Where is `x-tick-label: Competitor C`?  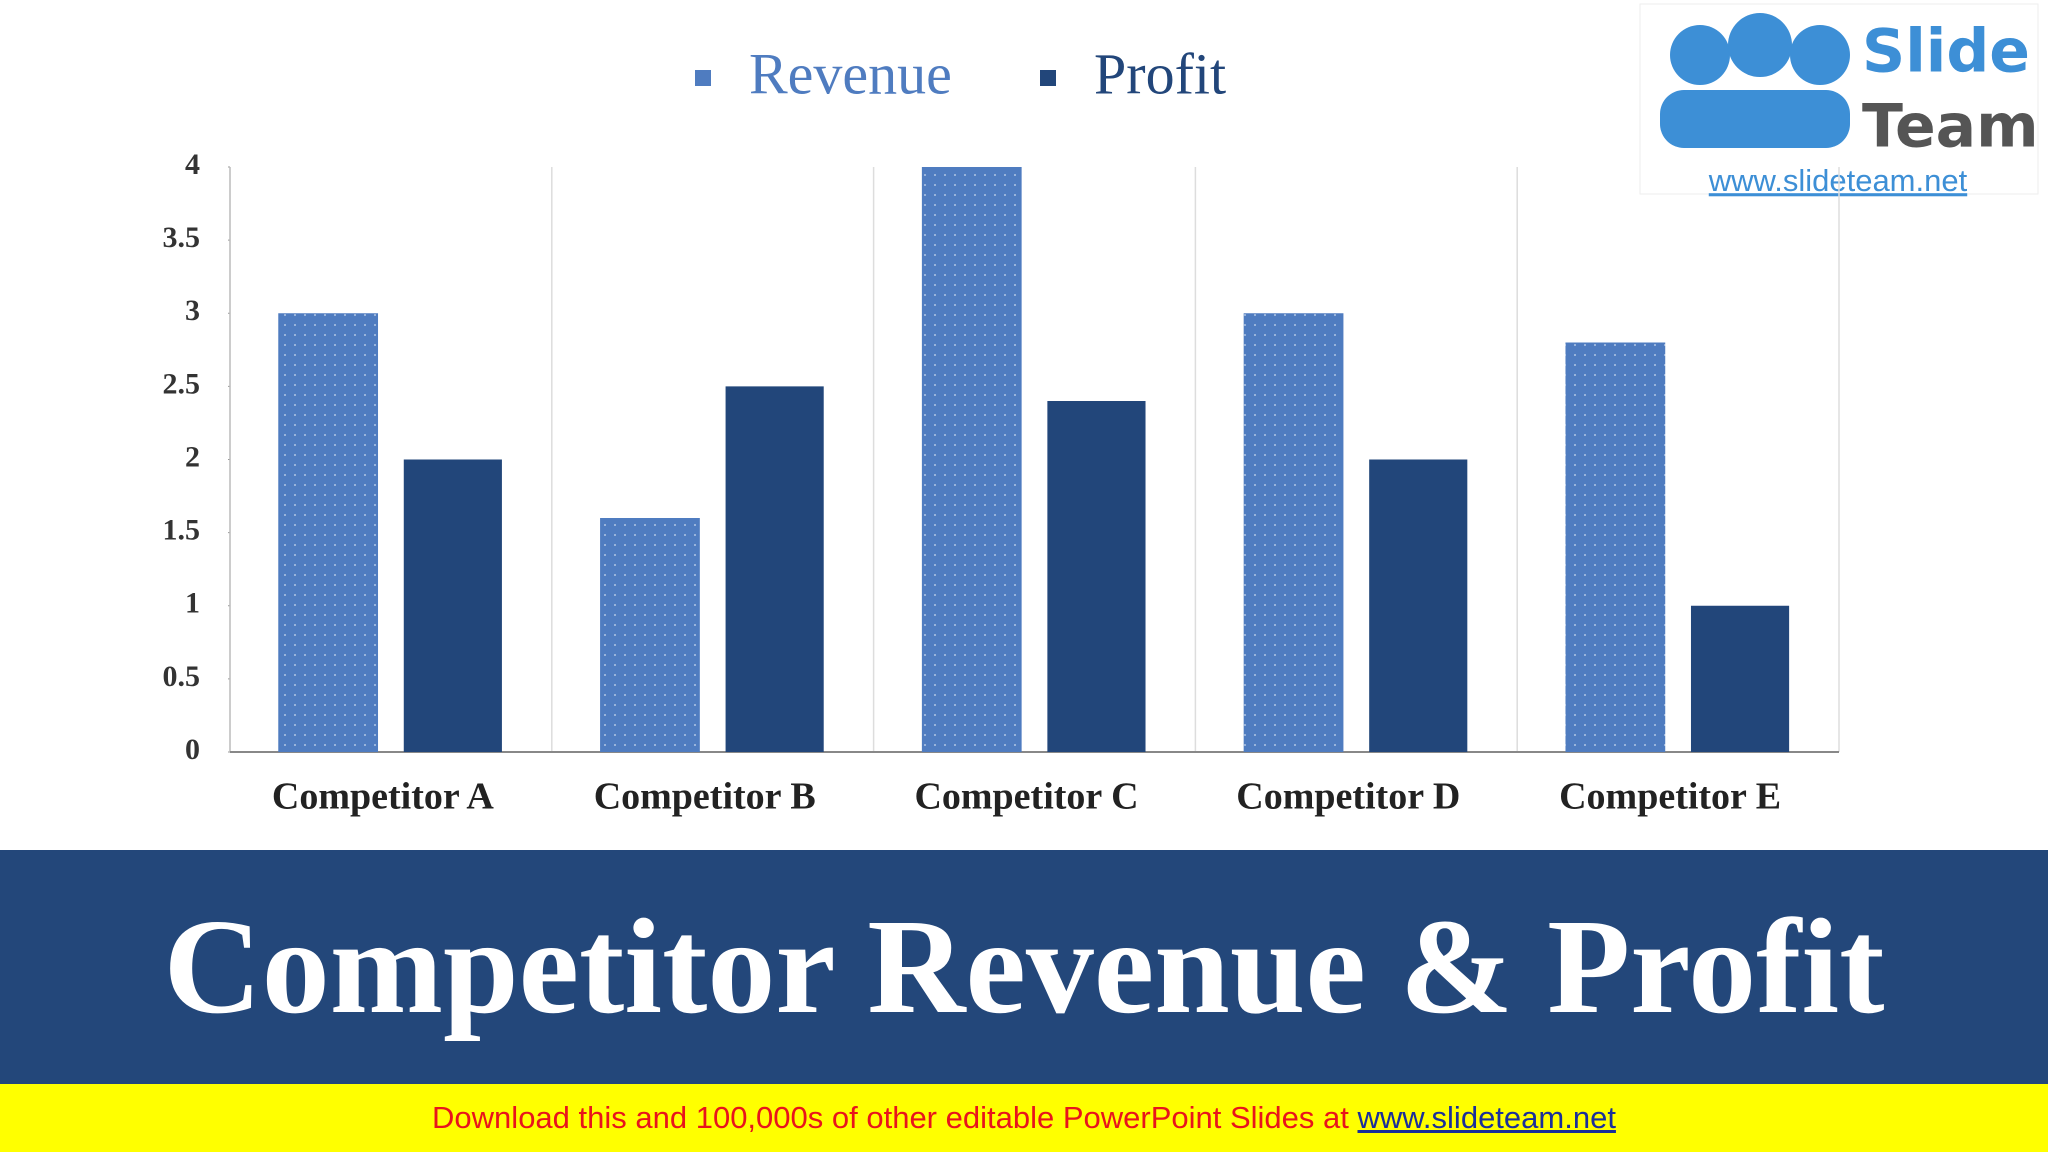
x-tick-label: Competitor C is located at coordinates (1026, 797).